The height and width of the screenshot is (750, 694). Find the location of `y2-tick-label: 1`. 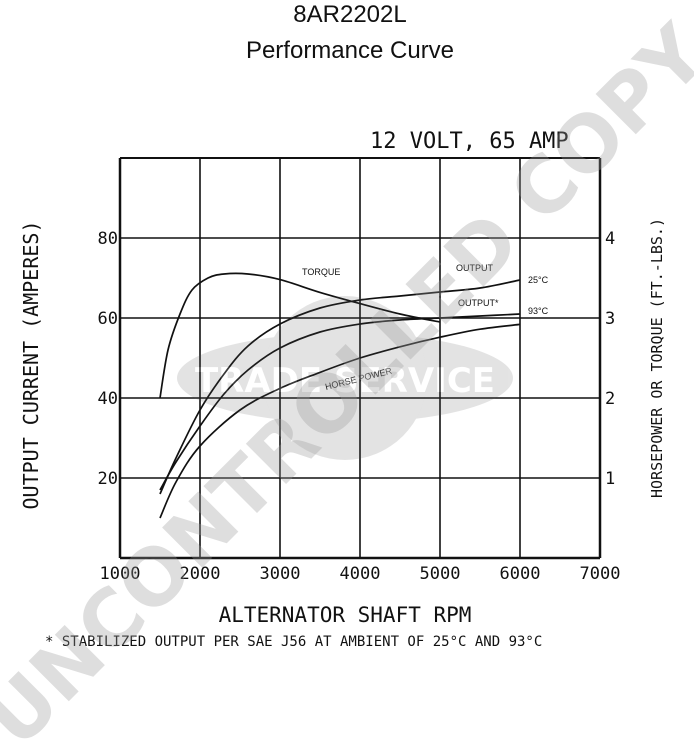

y2-tick-label: 1 is located at coordinates (610, 479).